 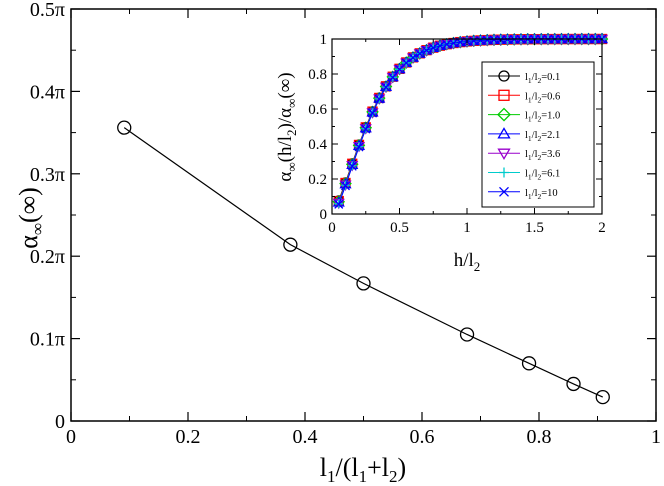 What do you see at coordinates (399, 228) in the screenshot?
I see `inset-x-tick-label: 0.5` at bounding box center [399, 228].